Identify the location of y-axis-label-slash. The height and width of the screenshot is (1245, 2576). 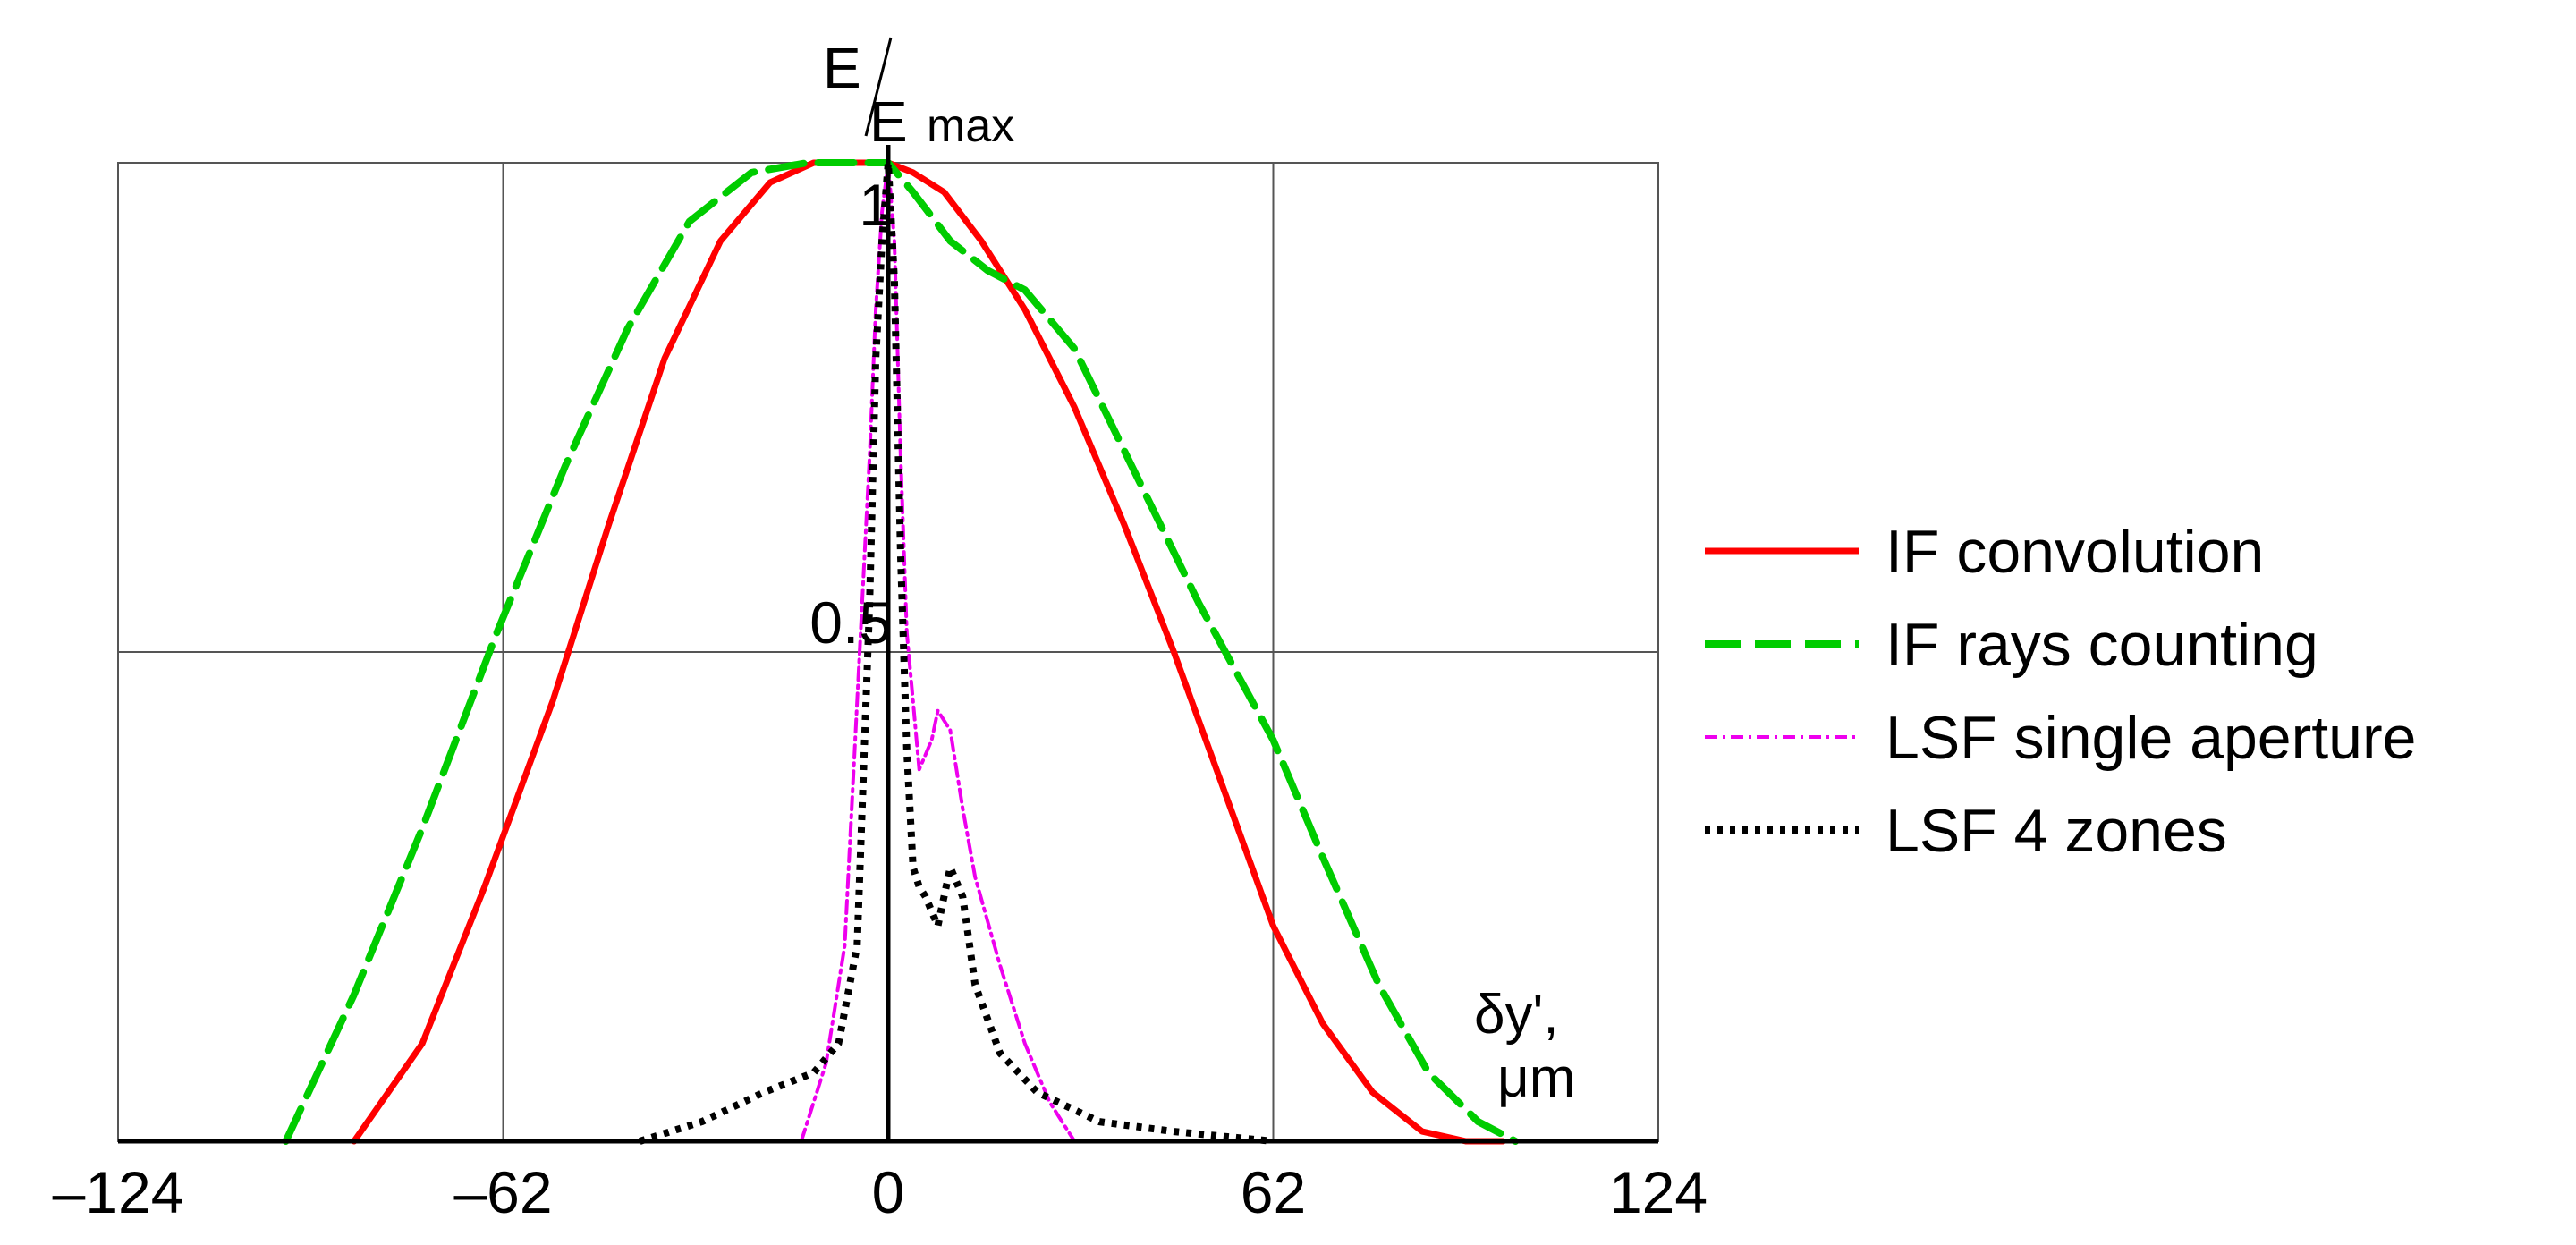
(878, 87).